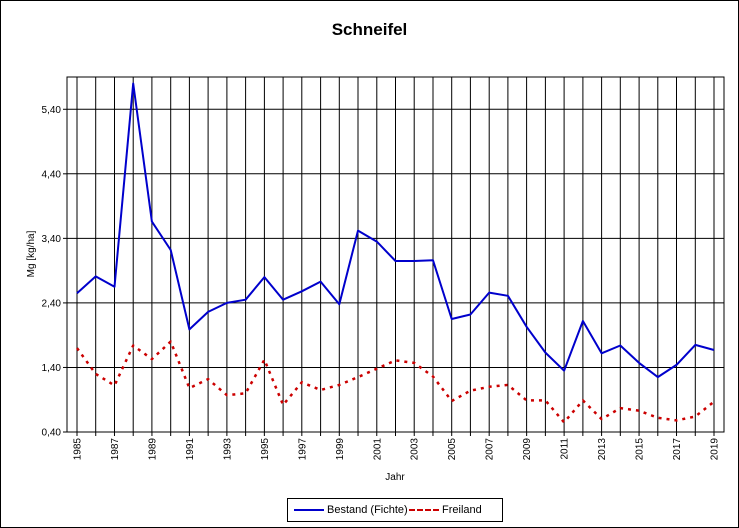  Describe the element at coordinates (340, 449) in the screenshot. I see `x-tick-label: 1999` at that location.